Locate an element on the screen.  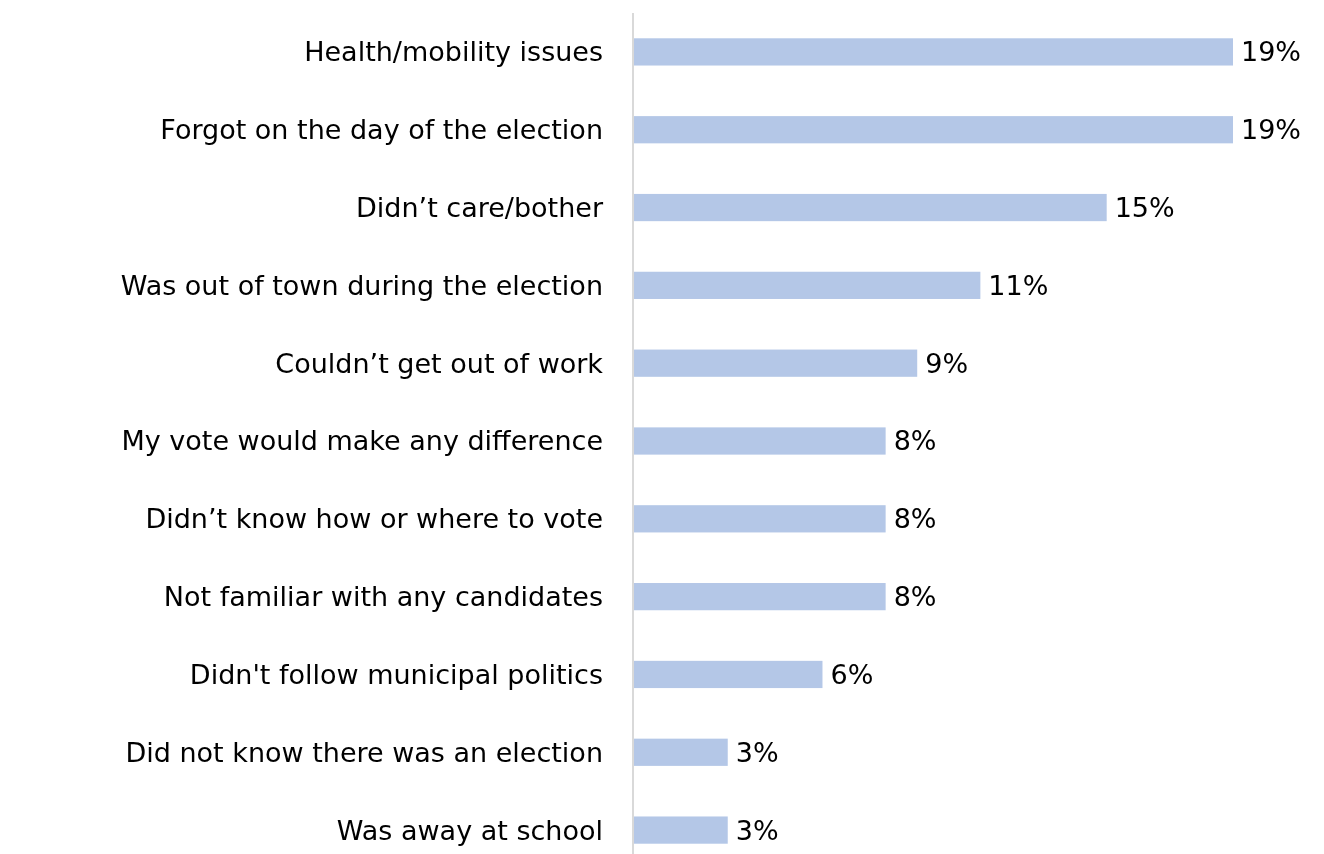
data-label: 9% is located at coordinates (947, 363).